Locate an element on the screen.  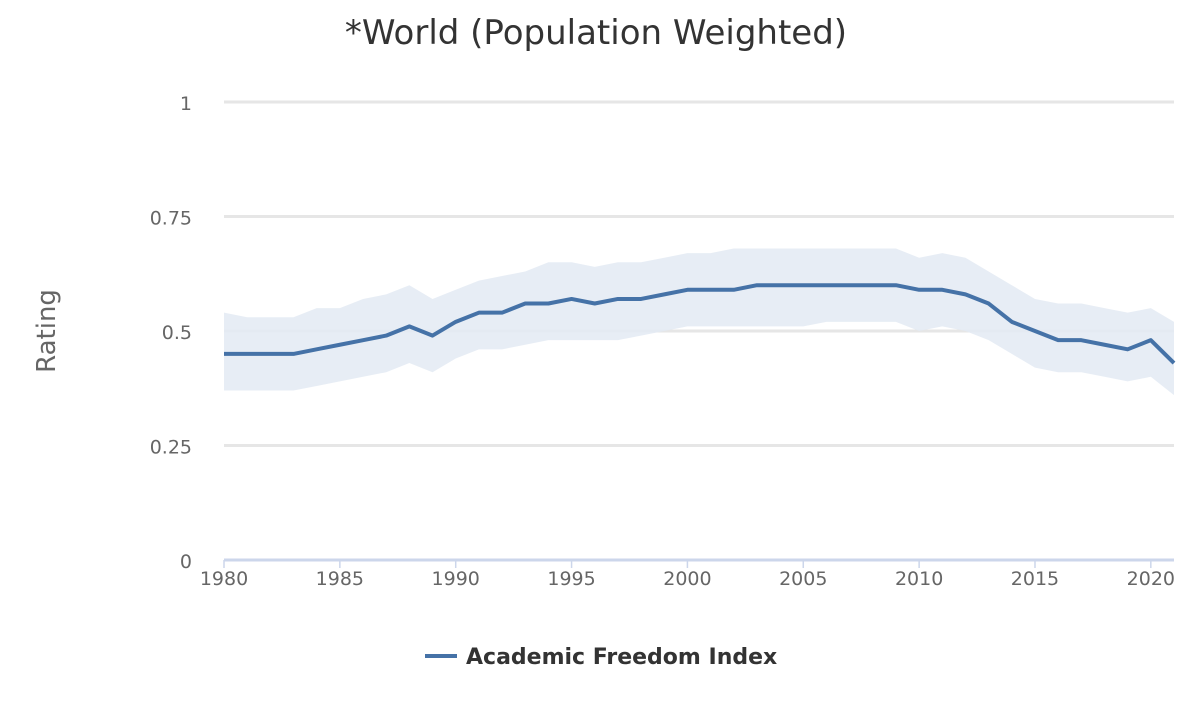
chart-title: *World (Population Weighted) is located at coordinates (596, 33).